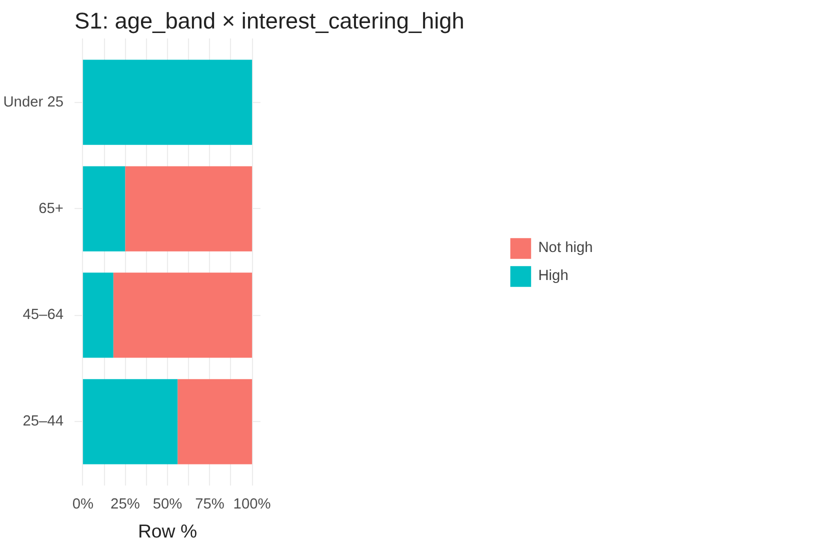 Image resolution: width=840 pixels, height=544 pixels. Describe the element at coordinates (43, 422) in the screenshot. I see `y-tick-label: 25–44` at that location.